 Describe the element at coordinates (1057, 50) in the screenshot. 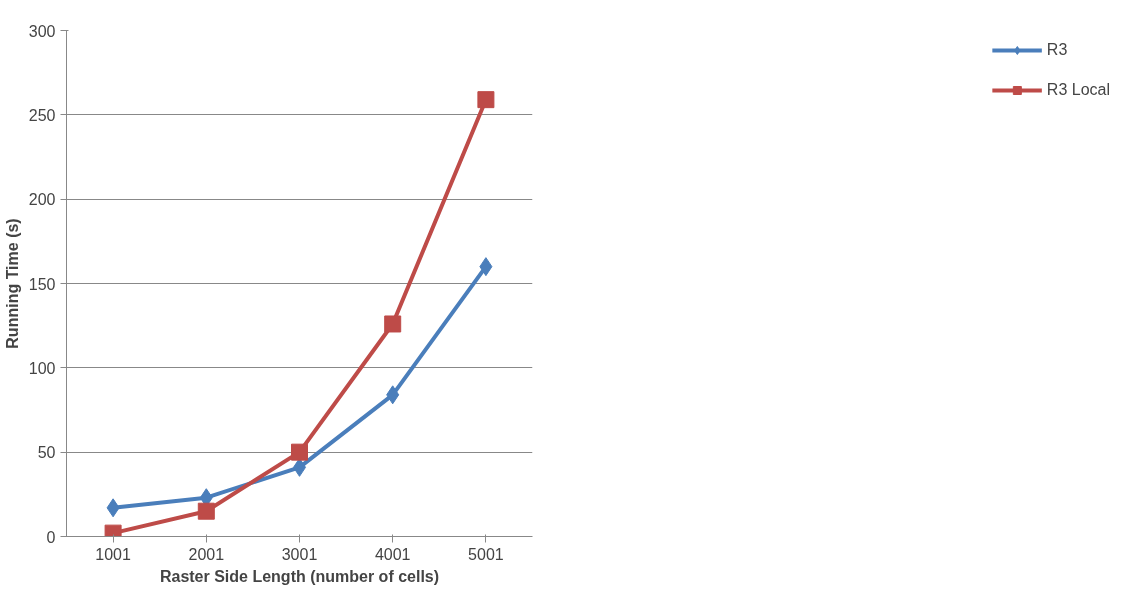

I see `legend-label: R3` at that location.